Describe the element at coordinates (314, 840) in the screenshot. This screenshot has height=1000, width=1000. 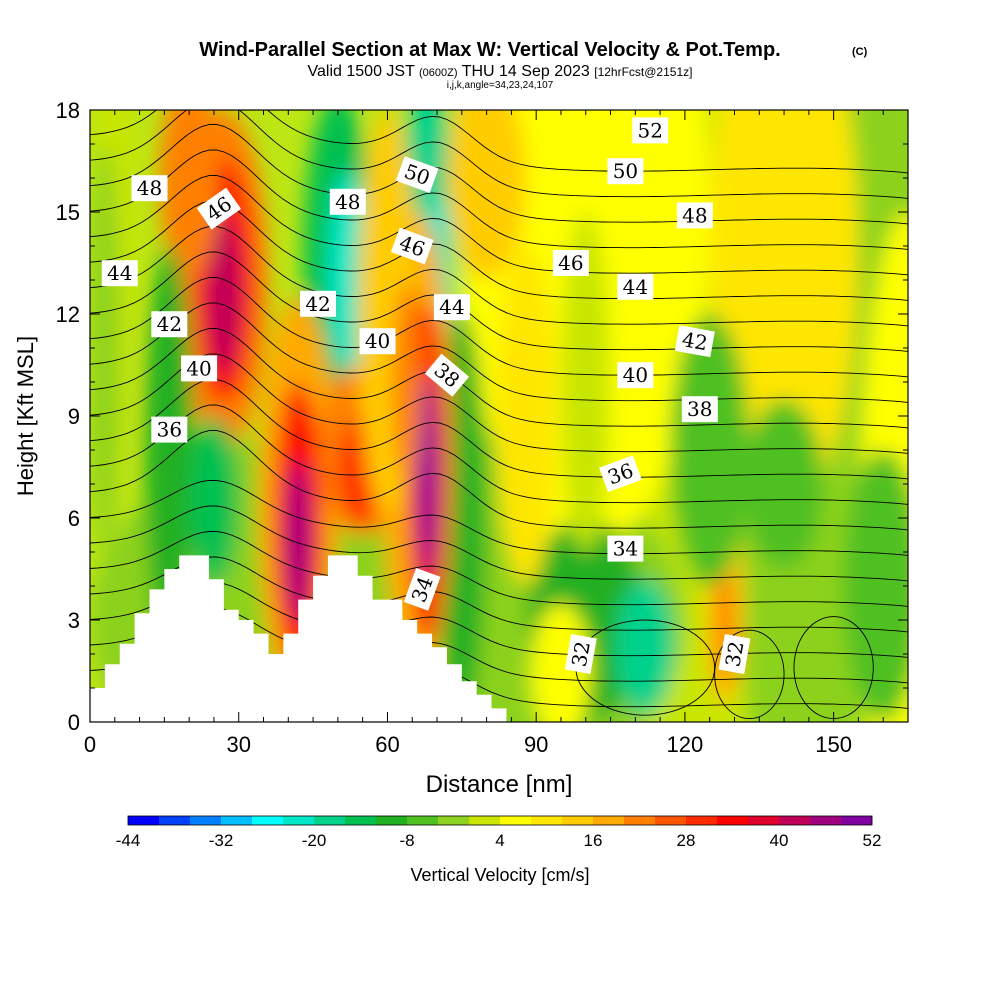
I see `colorbar-tick-label: -20` at that location.